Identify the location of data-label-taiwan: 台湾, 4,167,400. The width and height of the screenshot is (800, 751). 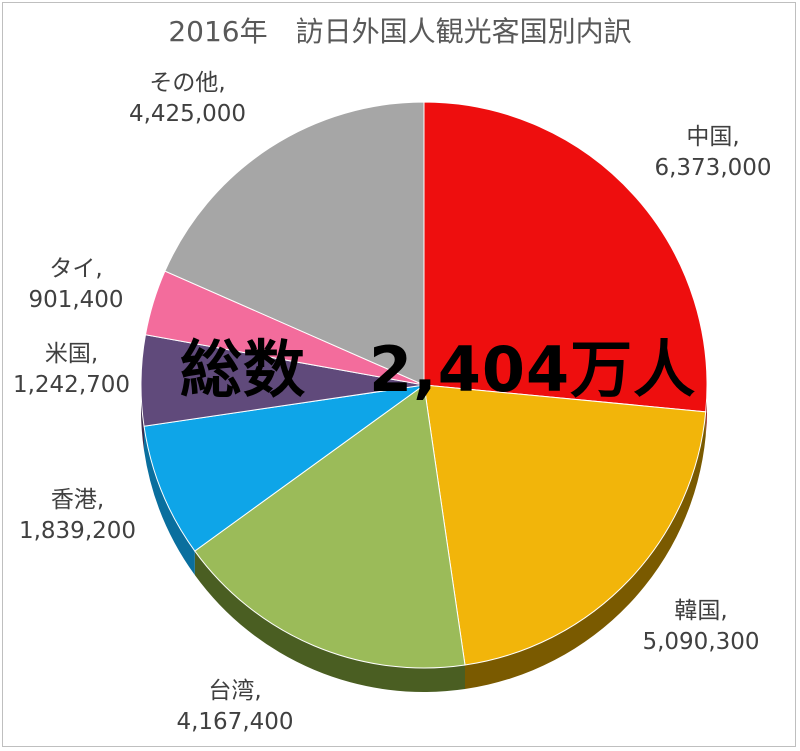
(235, 707).